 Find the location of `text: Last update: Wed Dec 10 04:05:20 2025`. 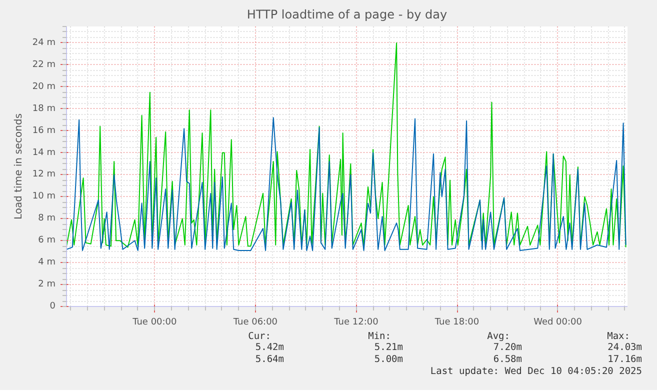

text: Last update: Wed Dec 10 04:05:20 2025 is located at coordinates (536, 372).